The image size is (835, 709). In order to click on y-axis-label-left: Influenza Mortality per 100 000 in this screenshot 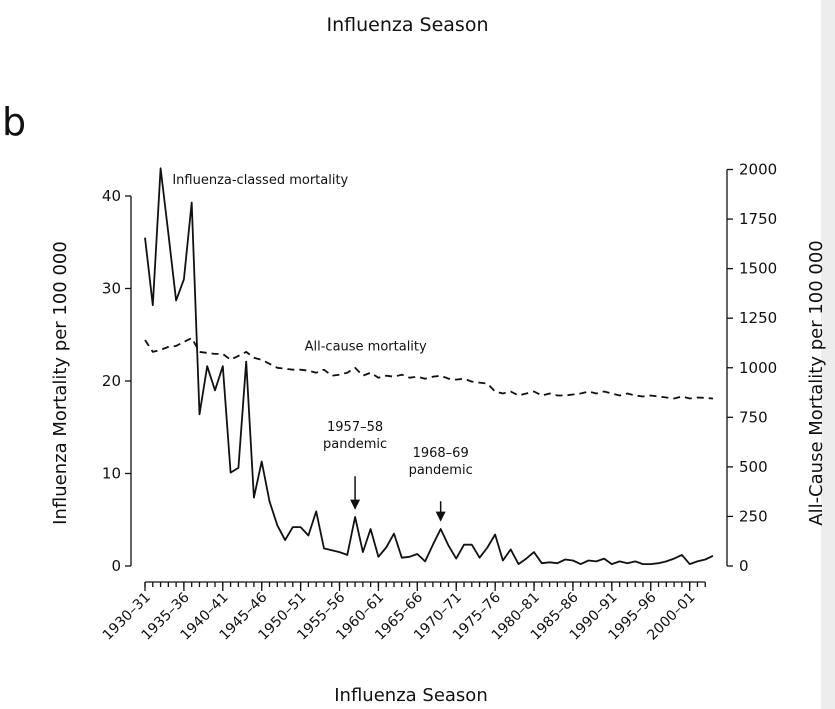, I will do `click(60, 383)`.